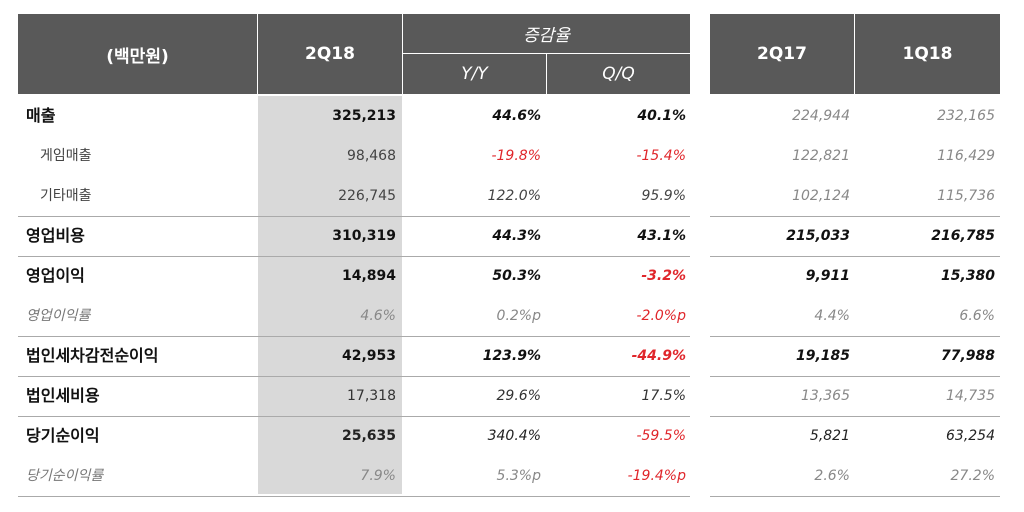 The height and width of the screenshot is (512, 1024). Describe the element at coordinates (514, 436) in the screenshot. I see `value-cell: 340.4%` at that location.